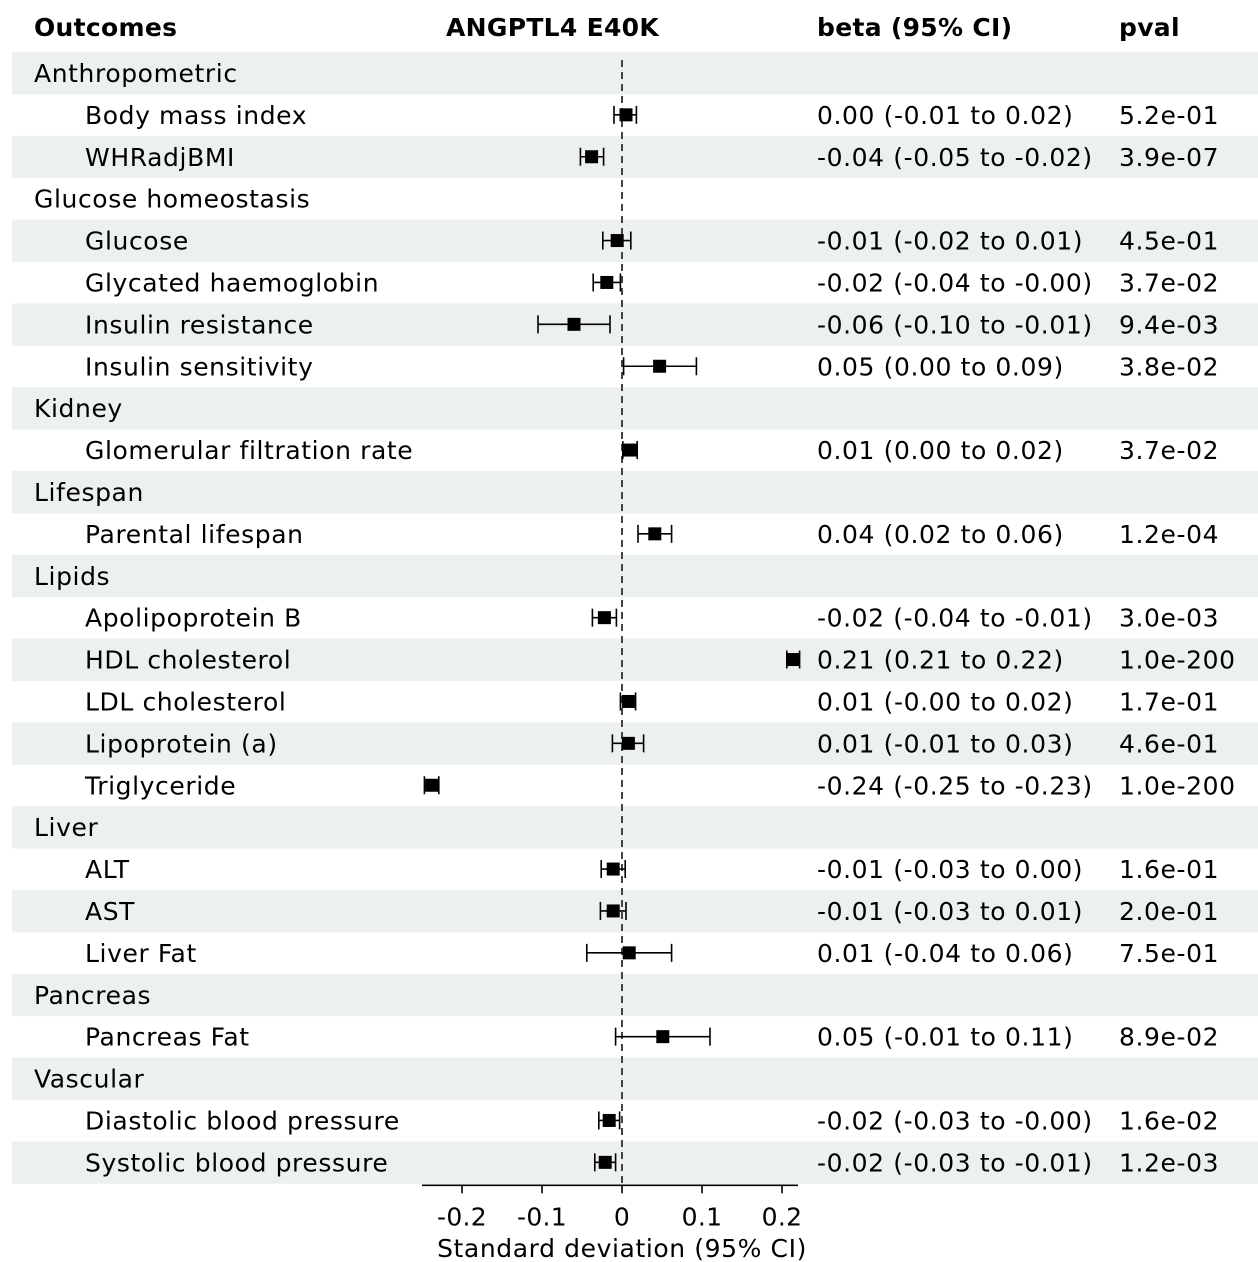 The height and width of the screenshot is (1262, 1258). Describe the element at coordinates (1169, 743) in the screenshot. I see `pval-value: 4.6e-01` at that location.